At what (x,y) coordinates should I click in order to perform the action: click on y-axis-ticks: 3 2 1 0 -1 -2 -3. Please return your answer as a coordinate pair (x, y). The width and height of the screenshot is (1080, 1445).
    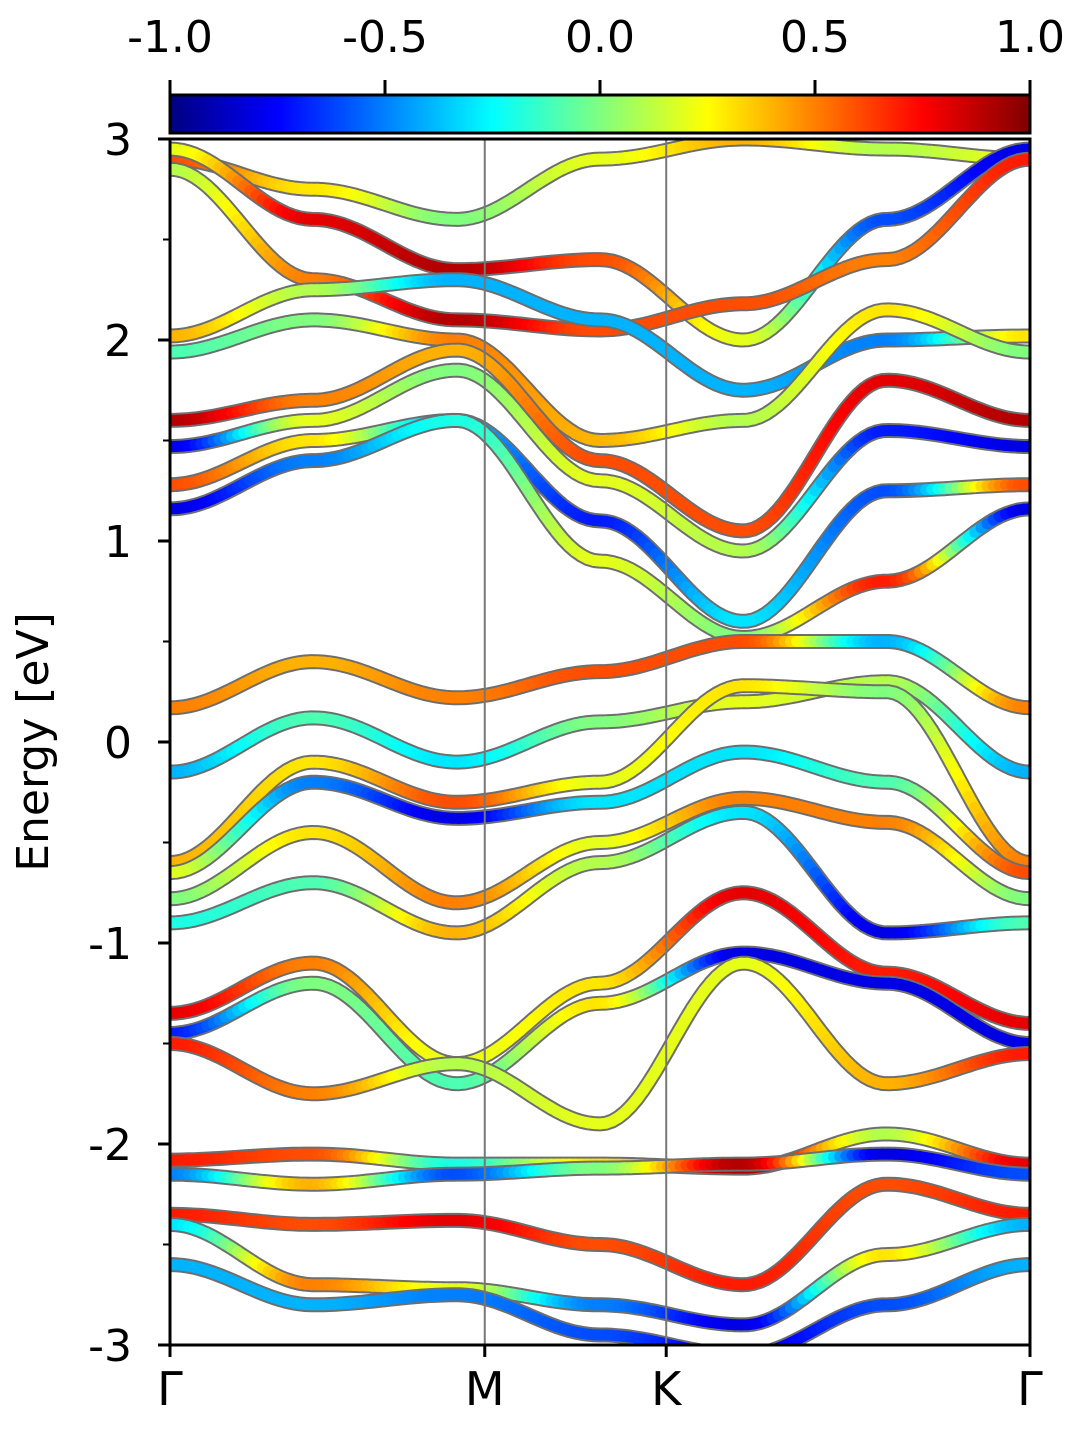
    Looking at the image, I should click on (129, 743).